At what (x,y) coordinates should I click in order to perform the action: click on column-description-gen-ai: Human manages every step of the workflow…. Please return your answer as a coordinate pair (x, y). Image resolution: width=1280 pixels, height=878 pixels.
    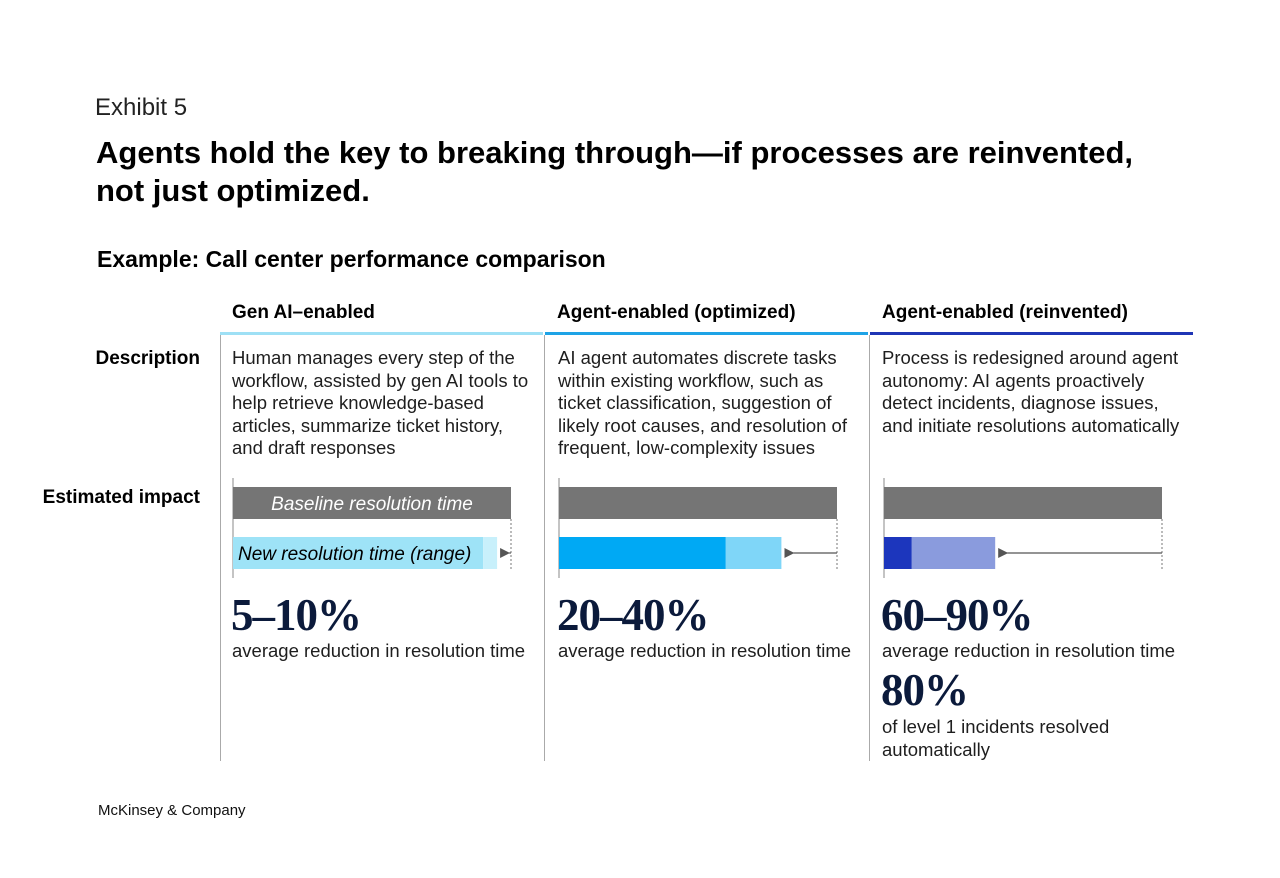
    Looking at the image, I should click on (380, 402).